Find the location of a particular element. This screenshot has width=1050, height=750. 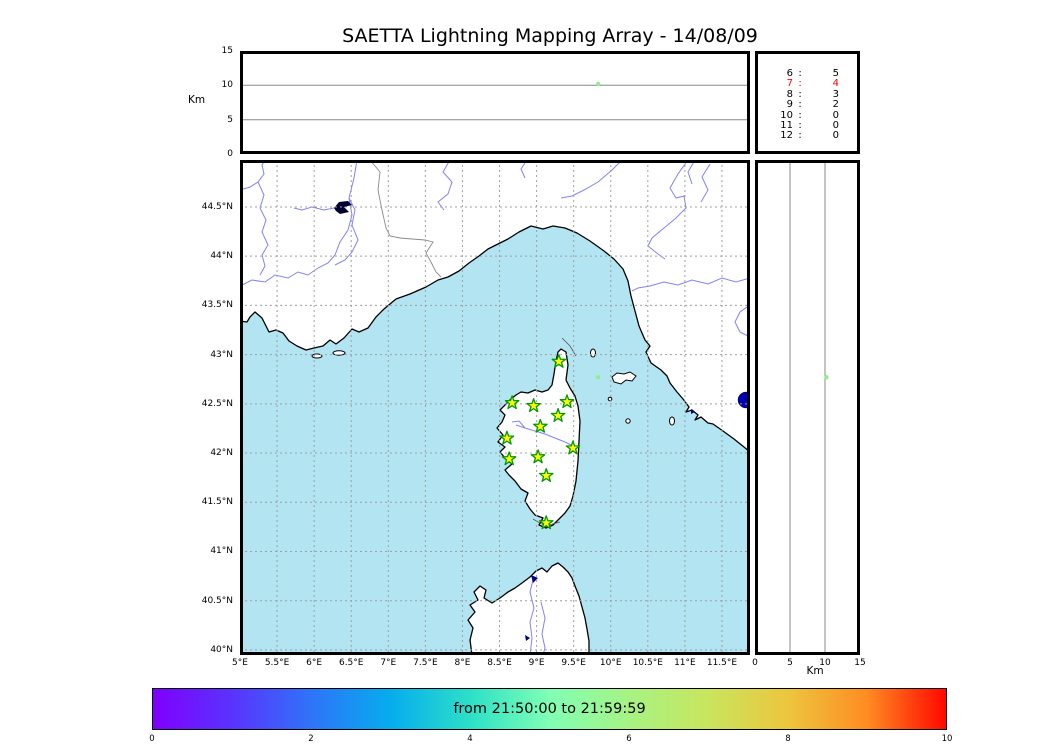

colorbar-label: from 21:50:00 to 21:59:59 is located at coordinates (549, 709).